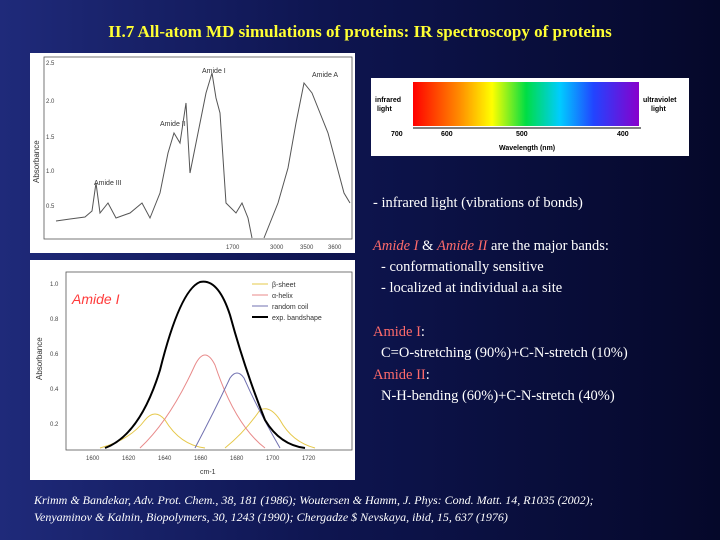 The width and height of the screenshot is (720, 540). I want to click on major-bands-line: Amide I & Amide II are the major bands:, so click(491, 246).